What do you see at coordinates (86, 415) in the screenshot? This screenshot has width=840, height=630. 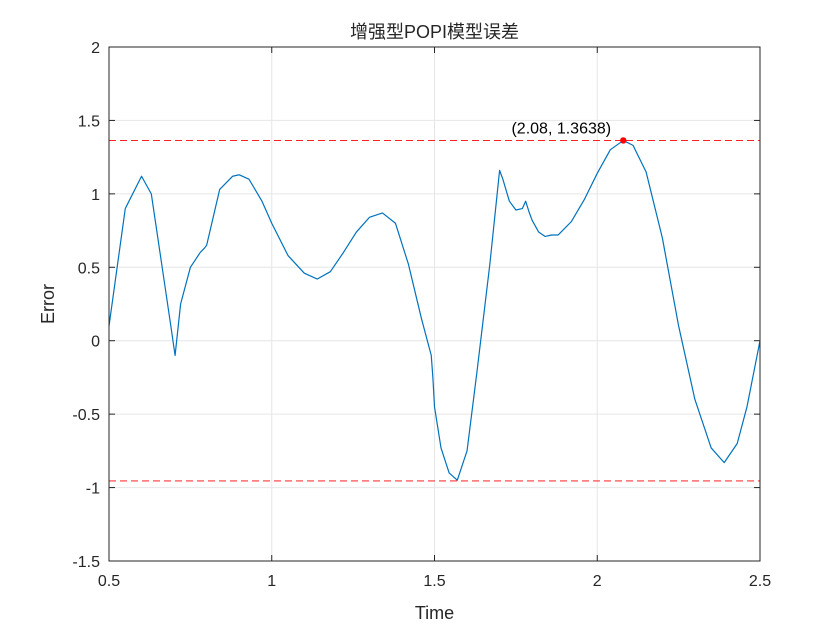 I see `y-tick-label: -0.5` at bounding box center [86, 415].